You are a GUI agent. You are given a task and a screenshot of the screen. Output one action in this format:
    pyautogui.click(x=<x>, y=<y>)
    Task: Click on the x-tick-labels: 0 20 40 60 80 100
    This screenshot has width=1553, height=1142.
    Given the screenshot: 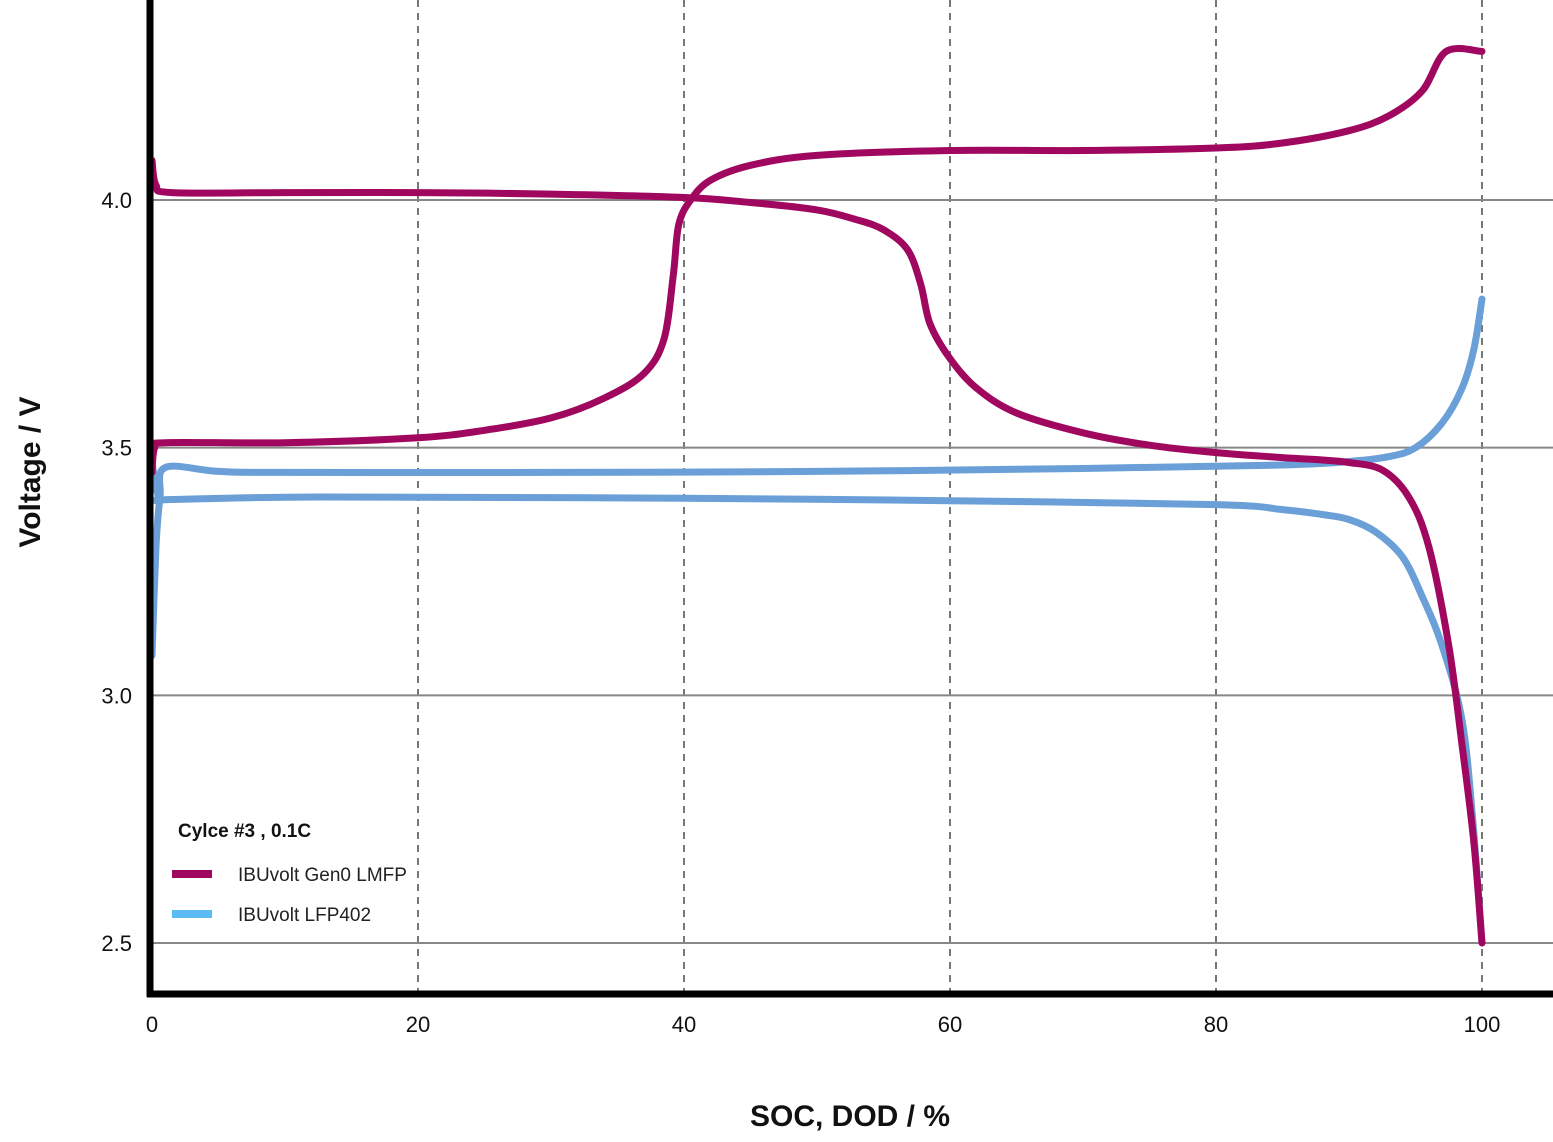 What is the action you would take?
    pyautogui.click(x=823, y=1024)
    